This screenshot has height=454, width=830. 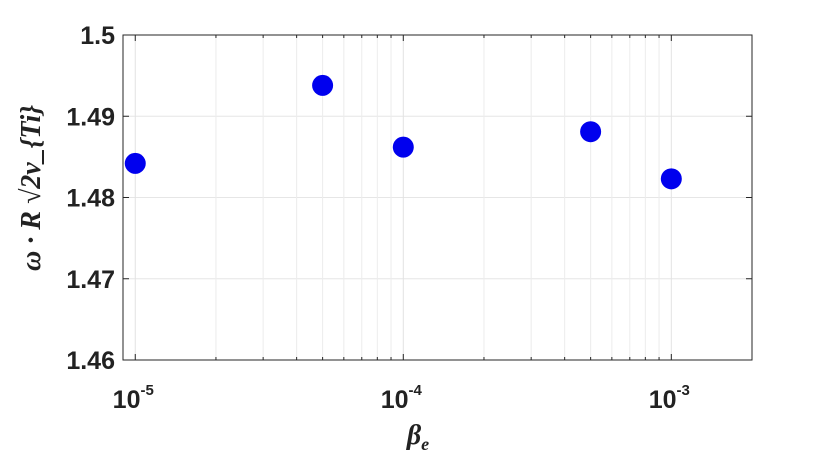 I want to click on y-tick-labels: 1.46 1.47 1.48 1.49 1.5, so click(x=90, y=198).